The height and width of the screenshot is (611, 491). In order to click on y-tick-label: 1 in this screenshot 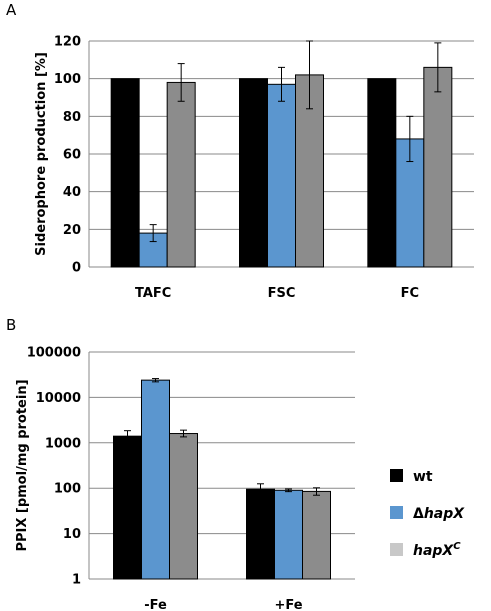, I will do `click(76, 580)`.